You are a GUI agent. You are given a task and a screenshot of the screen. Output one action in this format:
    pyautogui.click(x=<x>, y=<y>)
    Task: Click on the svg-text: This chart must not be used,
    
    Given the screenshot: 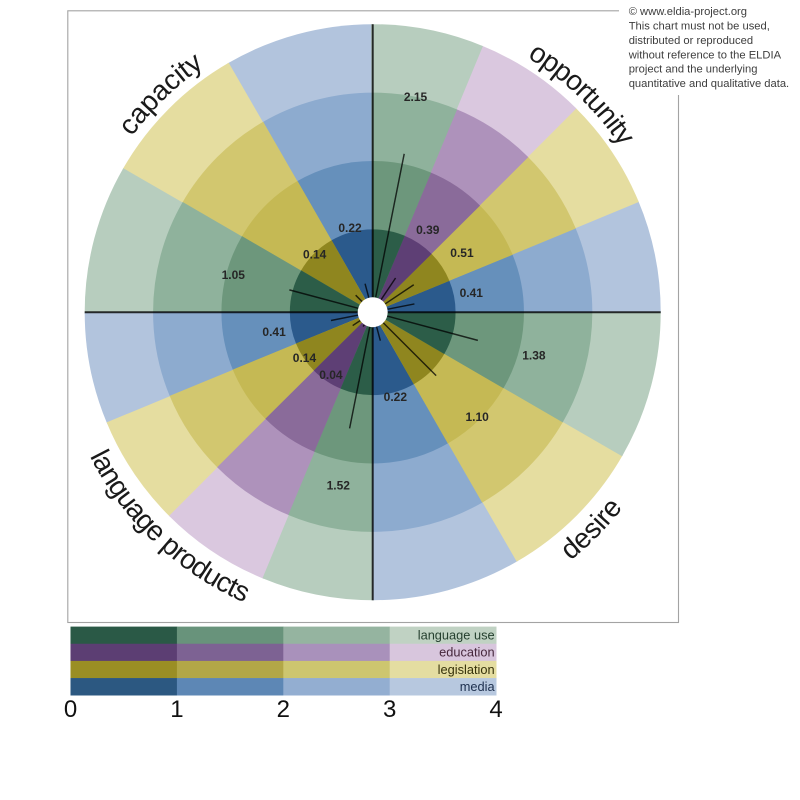 What is the action you would take?
    pyautogui.click(x=699, y=27)
    